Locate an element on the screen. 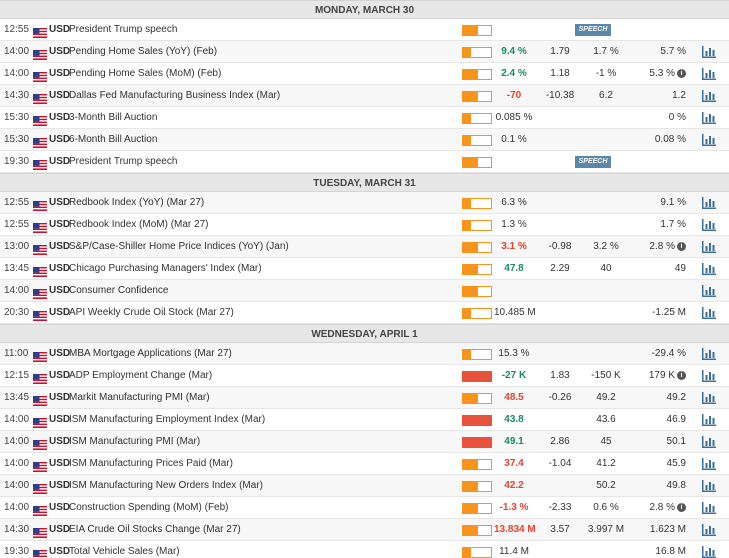  consensus-value: 3.997 M is located at coordinates (606, 529).